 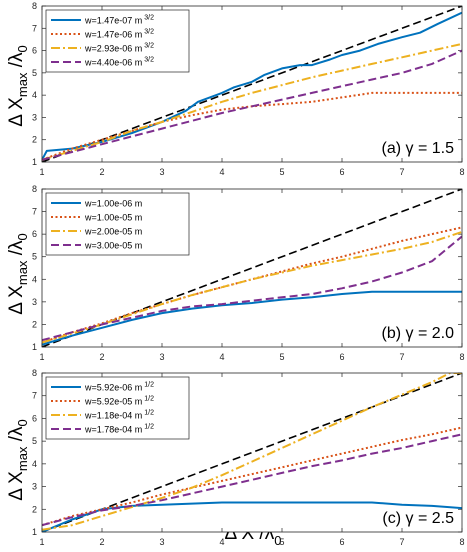 I want to click on legend-label: w=2.93e-06 m 3/2, so click(x=119, y=48).